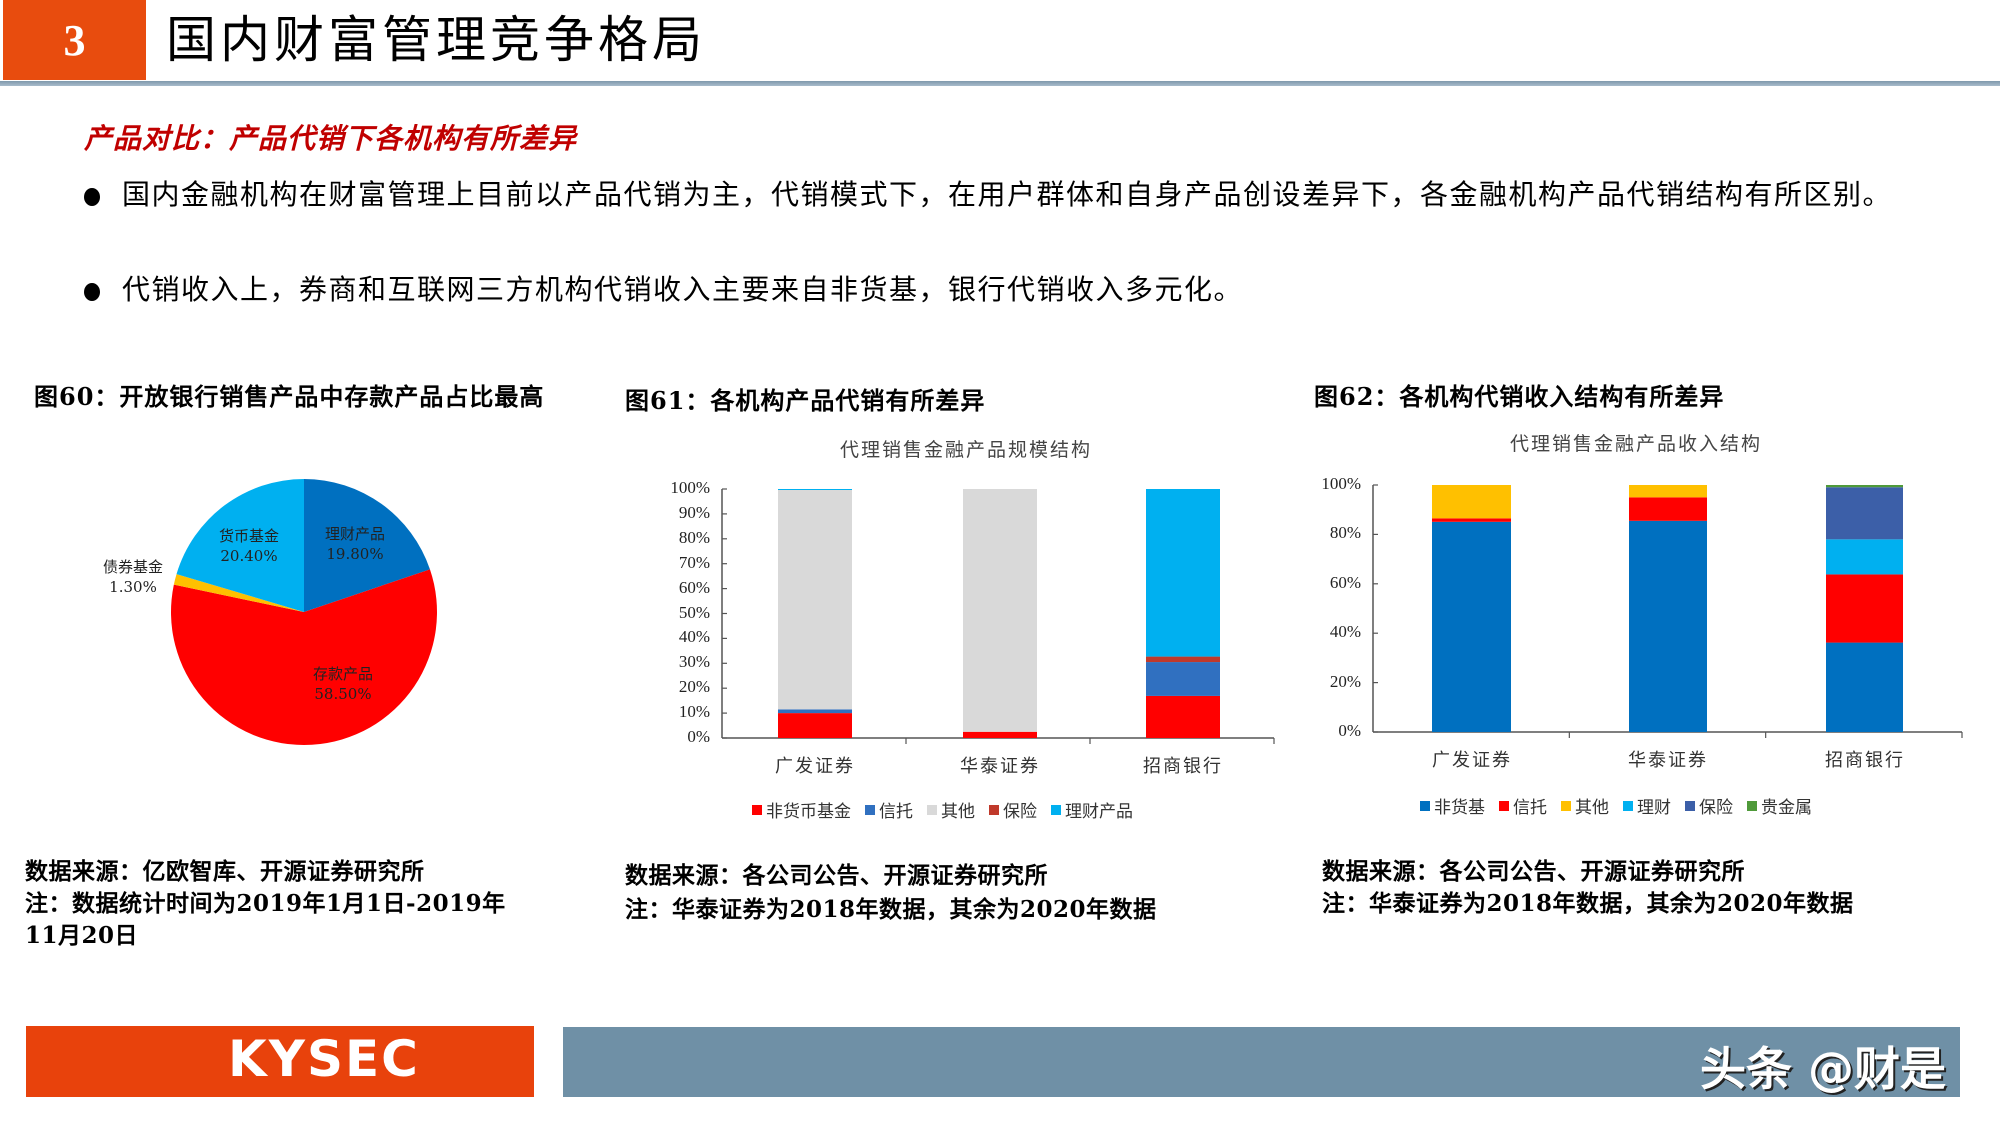 This screenshot has height=1125, width=2000. I want to click on pie-label-deposit: 存款产品 58.50%, so click(342, 684).